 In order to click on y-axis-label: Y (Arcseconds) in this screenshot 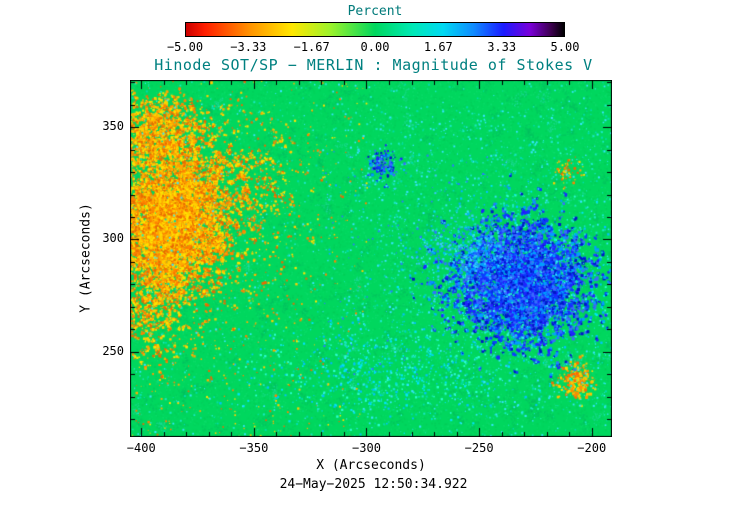, I will do `click(86, 258)`.